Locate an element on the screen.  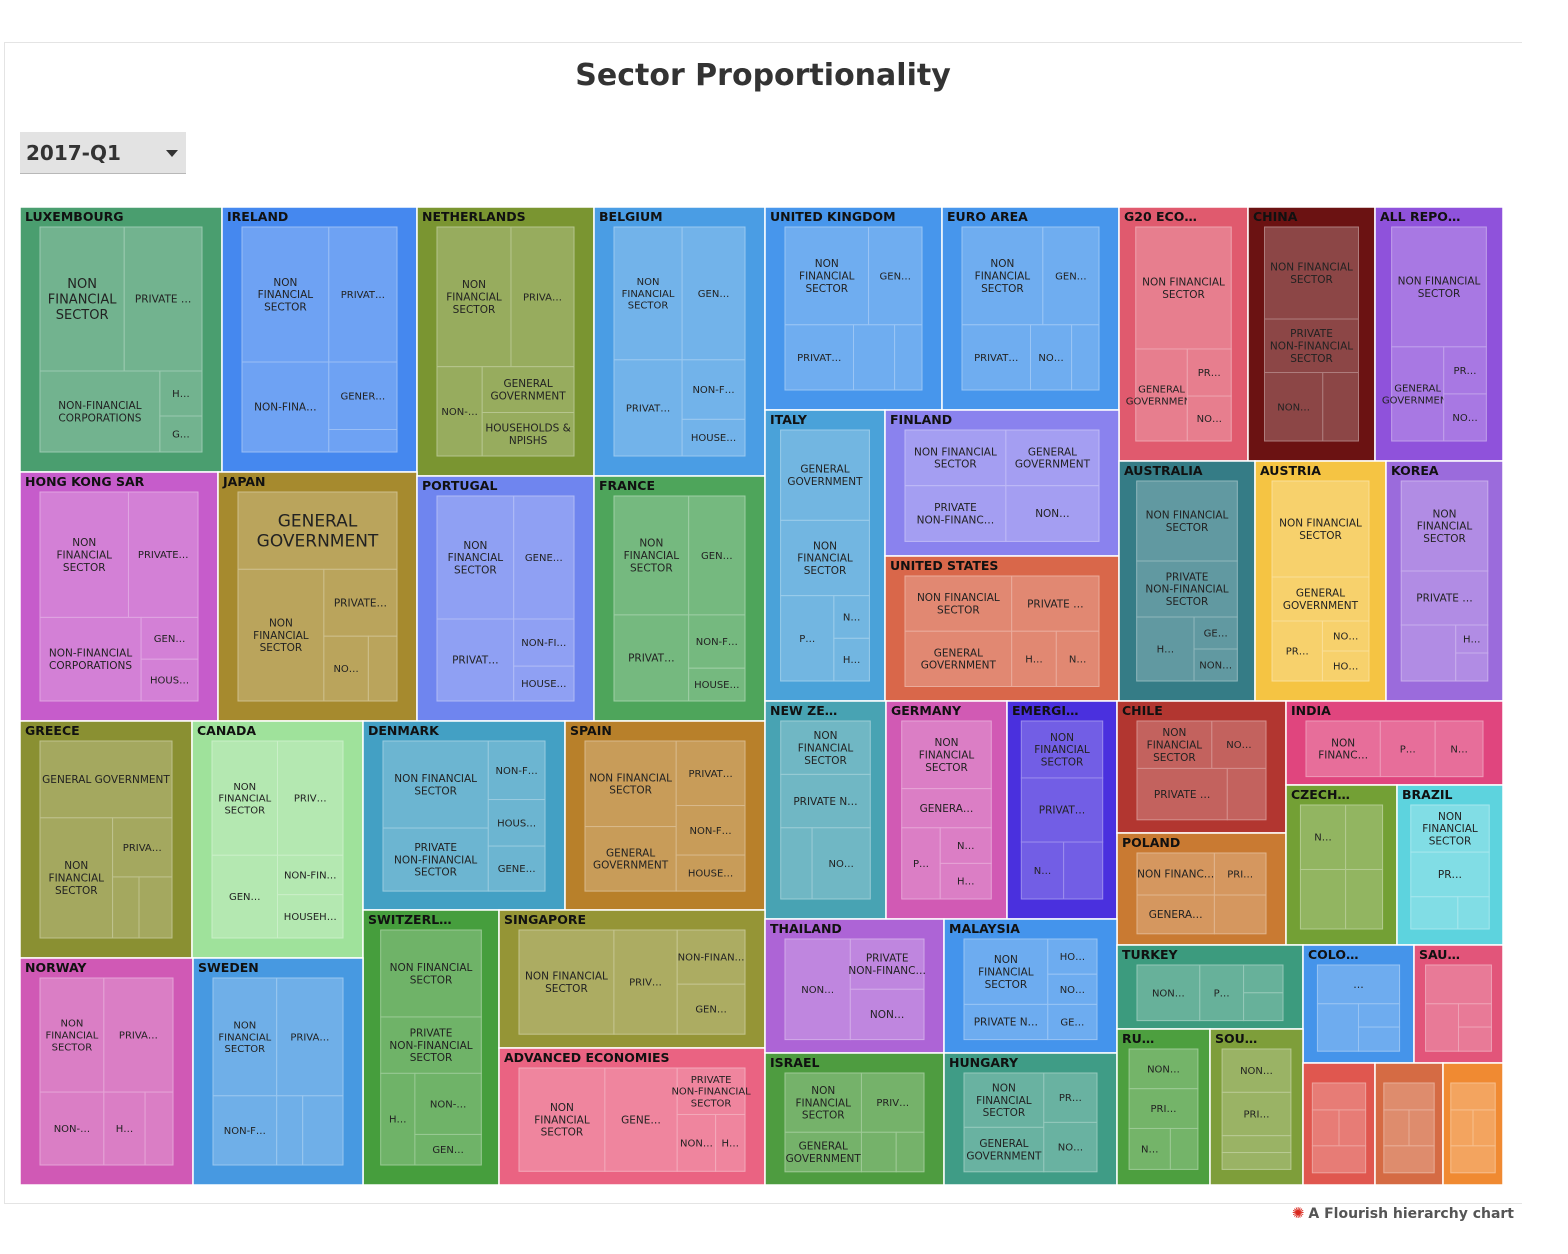
treemap-group-unl3 is located at coordinates (1473, 1124).